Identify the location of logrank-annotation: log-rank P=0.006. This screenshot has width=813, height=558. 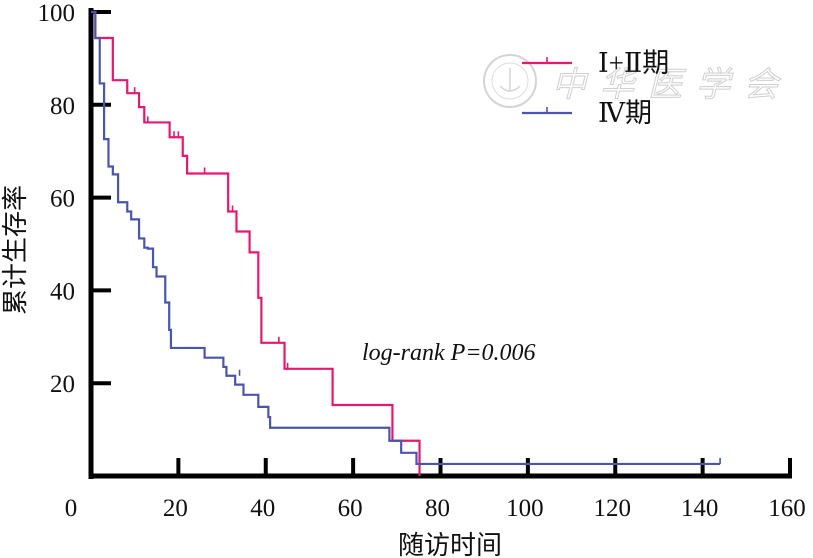
(449, 353).